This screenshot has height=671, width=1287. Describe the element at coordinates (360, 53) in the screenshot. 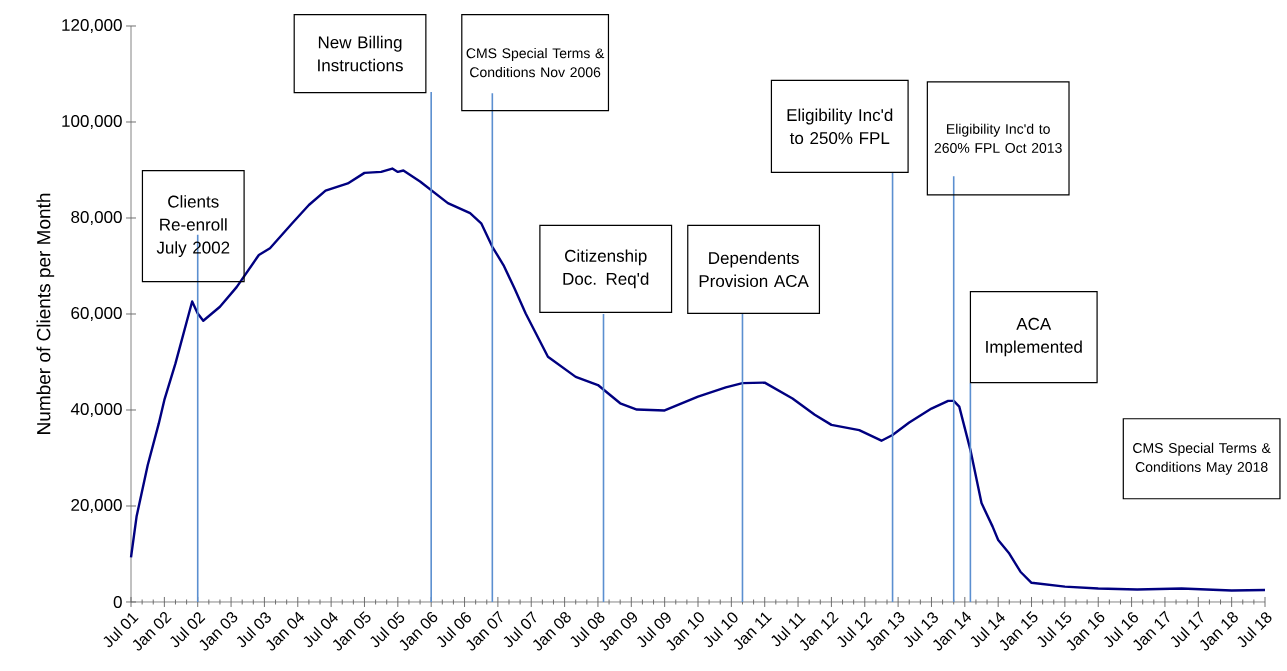

I see `ref-line-label: New Billing Instructions` at that location.